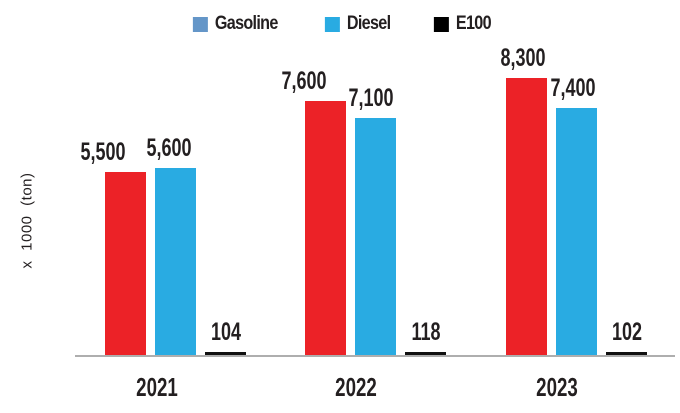 This screenshot has width=680, height=413. What do you see at coordinates (168, 148) in the screenshot?
I see `data-label-diesel-2021: 5,600` at bounding box center [168, 148].